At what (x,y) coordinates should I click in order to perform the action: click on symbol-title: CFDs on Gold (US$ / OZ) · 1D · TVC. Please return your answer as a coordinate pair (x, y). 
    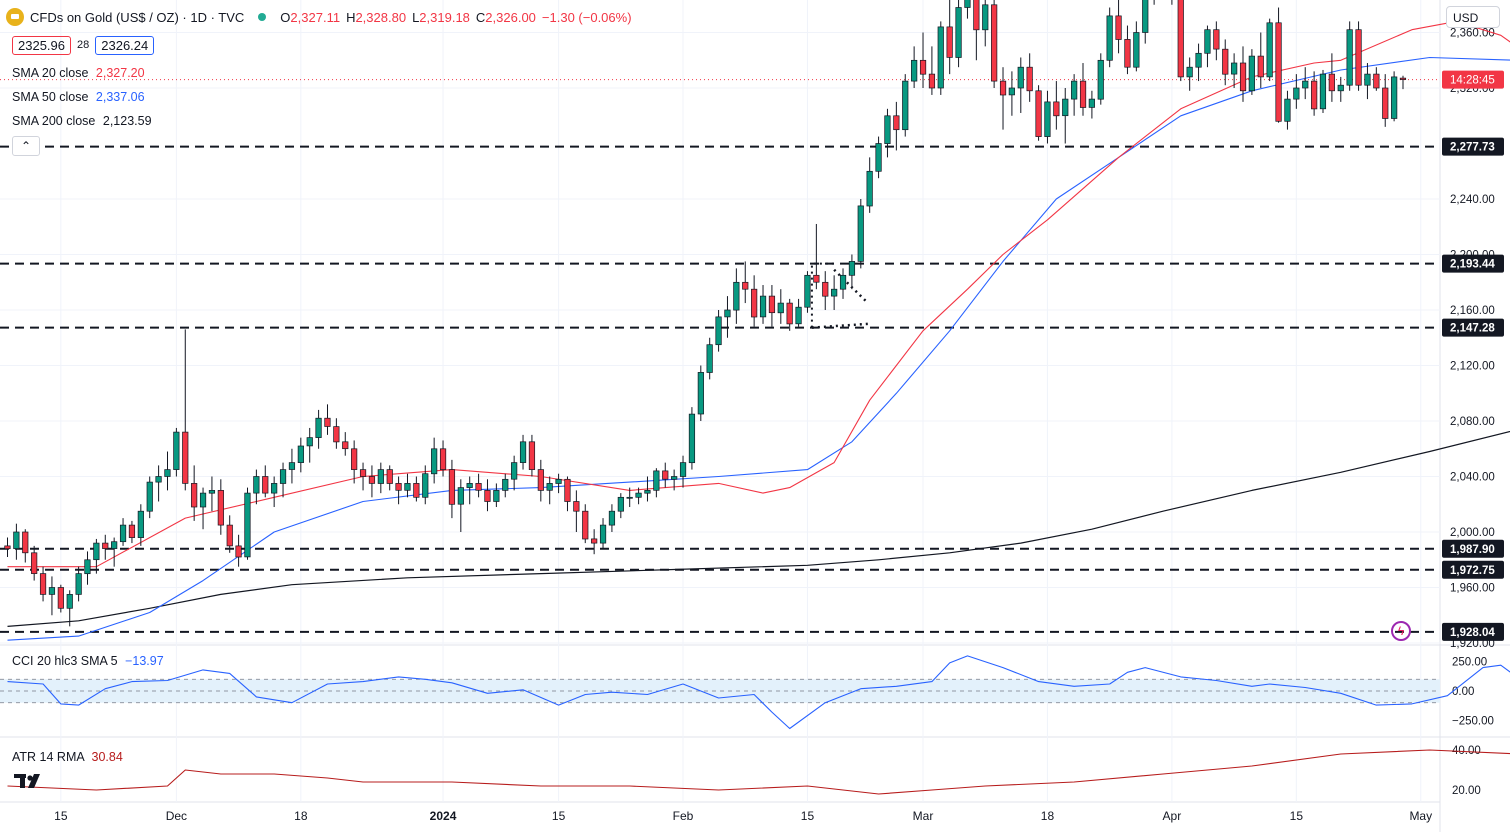
    Looking at the image, I should click on (137, 17).